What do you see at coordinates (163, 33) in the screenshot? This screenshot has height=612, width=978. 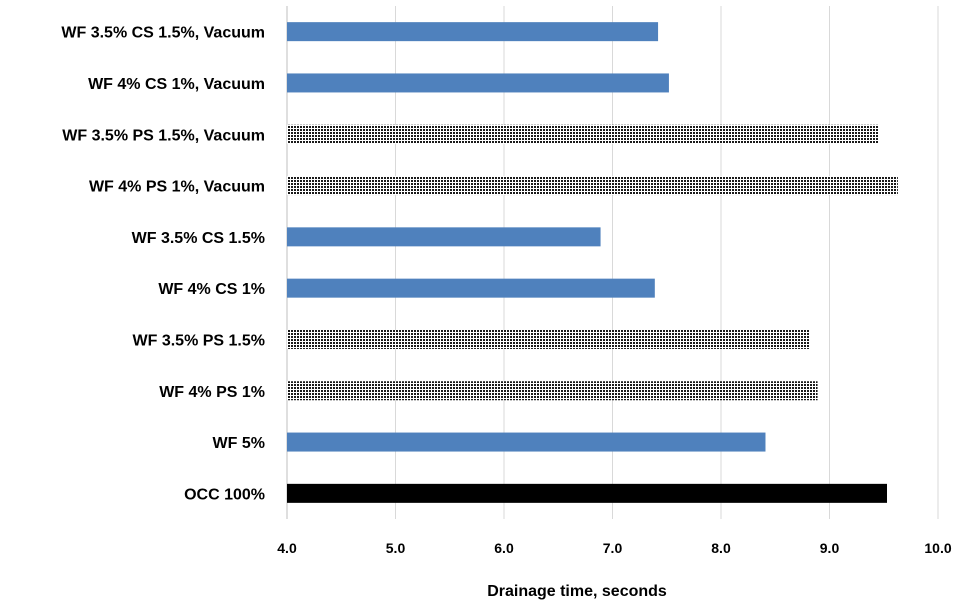 I see `category-label: WF 3.5% CS 1.5%, Vacuum` at bounding box center [163, 33].